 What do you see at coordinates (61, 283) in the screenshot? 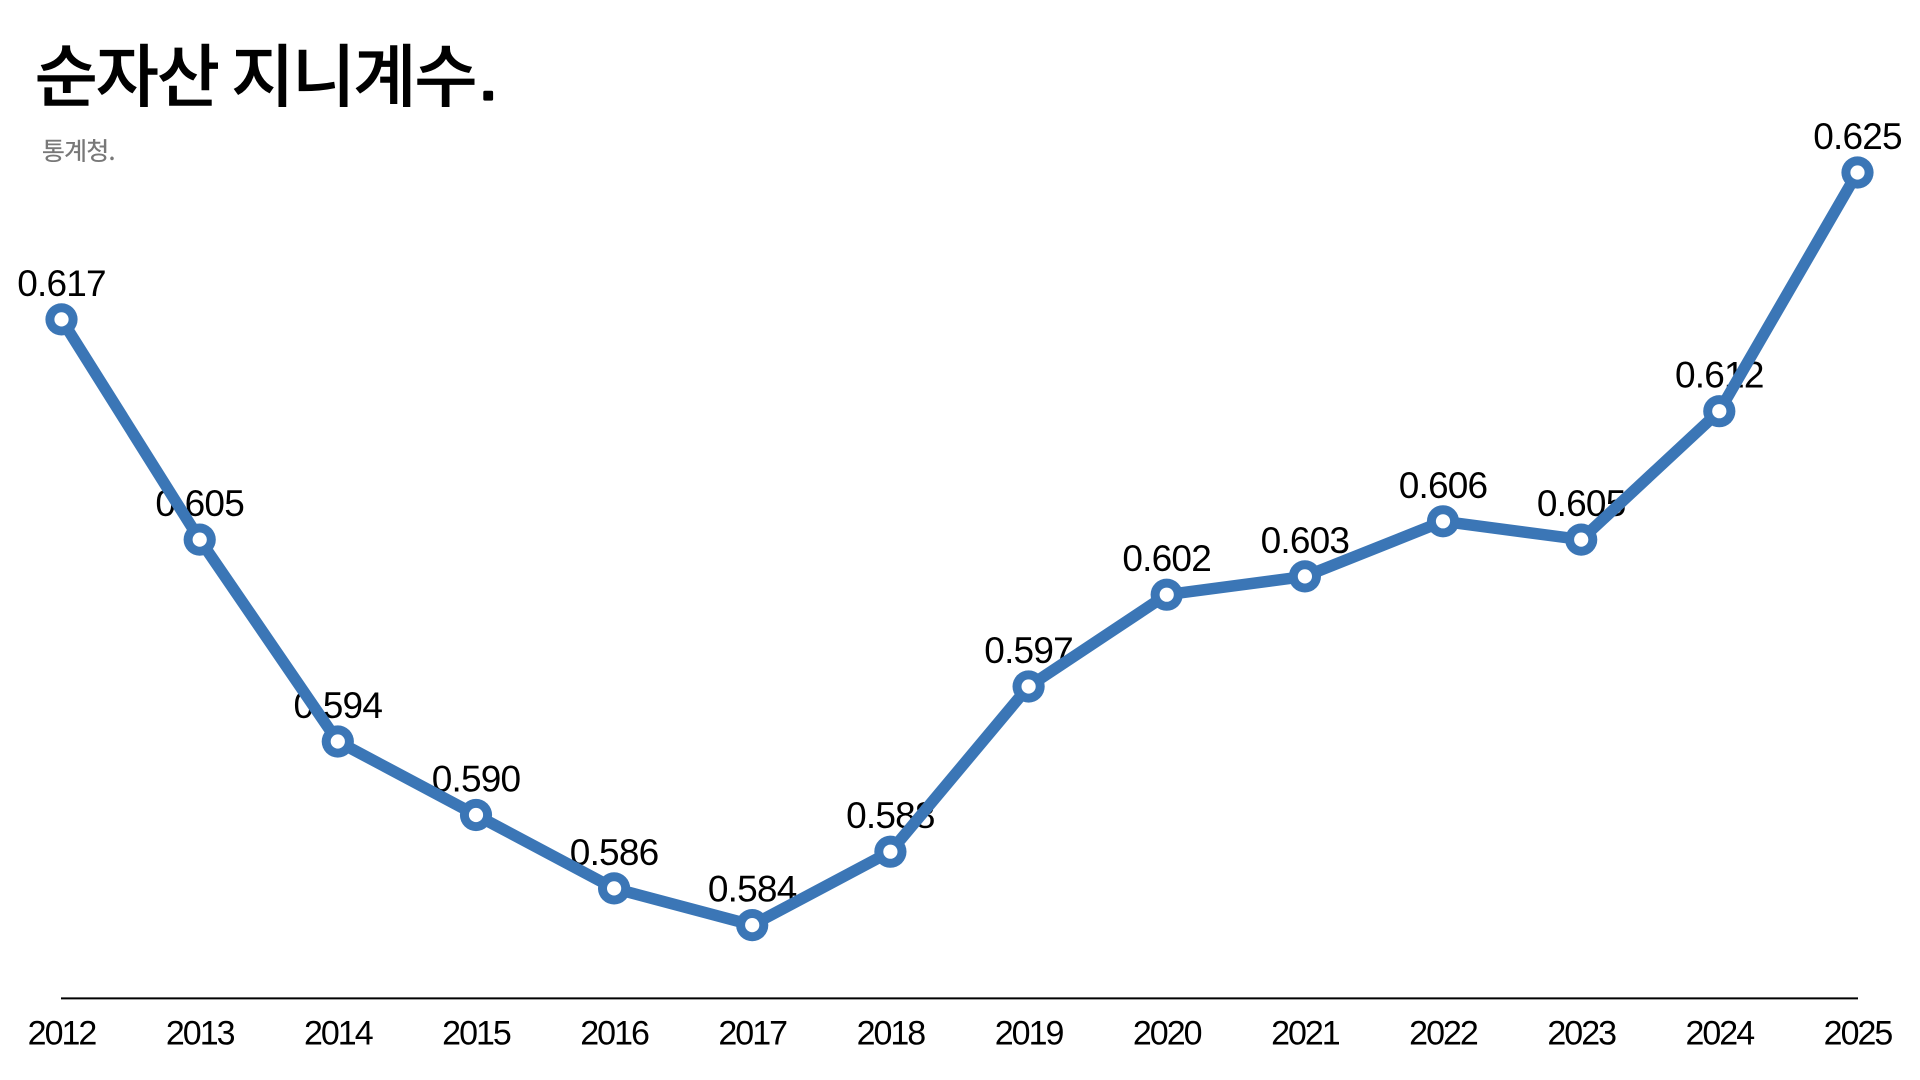
I see `svg-text: 0.617` at bounding box center [61, 283].